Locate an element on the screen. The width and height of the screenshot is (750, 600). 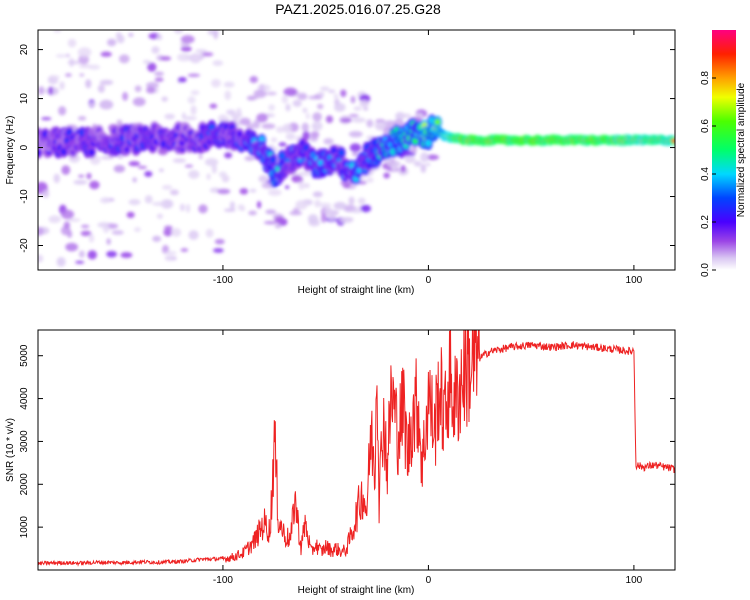
figure-title: PAZ1.2025.016.07.25.G28 is located at coordinates (358, 9).